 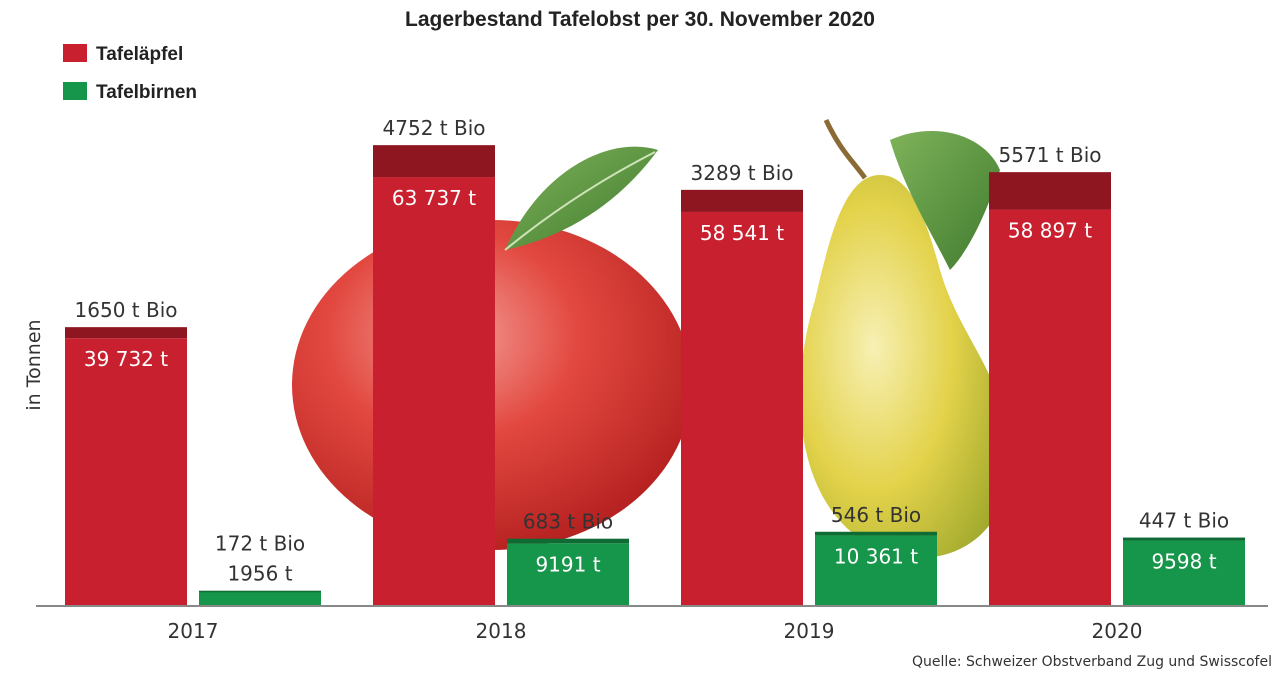 What do you see at coordinates (1184, 539) in the screenshot?
I see `bar-bio-tafelbirnen-2020` at bounding box center [1184, 539].